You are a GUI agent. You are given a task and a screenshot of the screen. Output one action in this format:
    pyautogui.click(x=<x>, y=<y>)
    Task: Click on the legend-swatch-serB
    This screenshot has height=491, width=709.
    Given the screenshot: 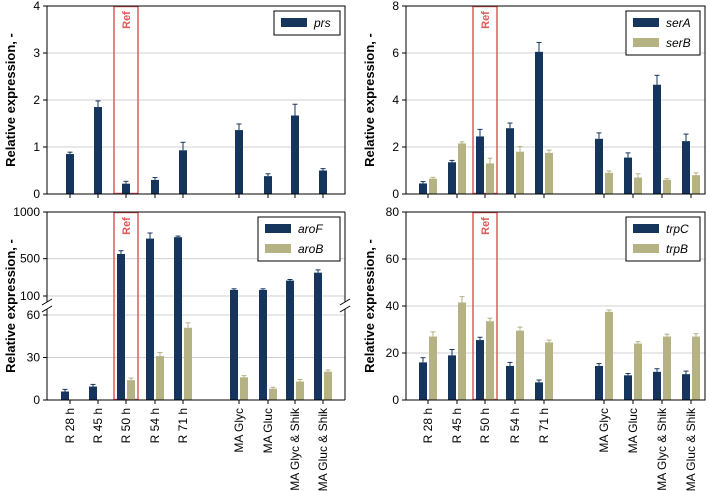 What is the action you would take?
    pyautogui.click(x=646, y=42)
    